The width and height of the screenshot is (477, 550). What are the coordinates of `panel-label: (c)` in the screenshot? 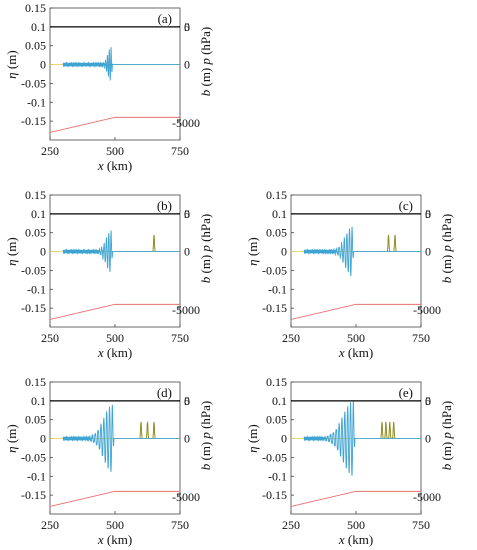 It's located at (406, 205).